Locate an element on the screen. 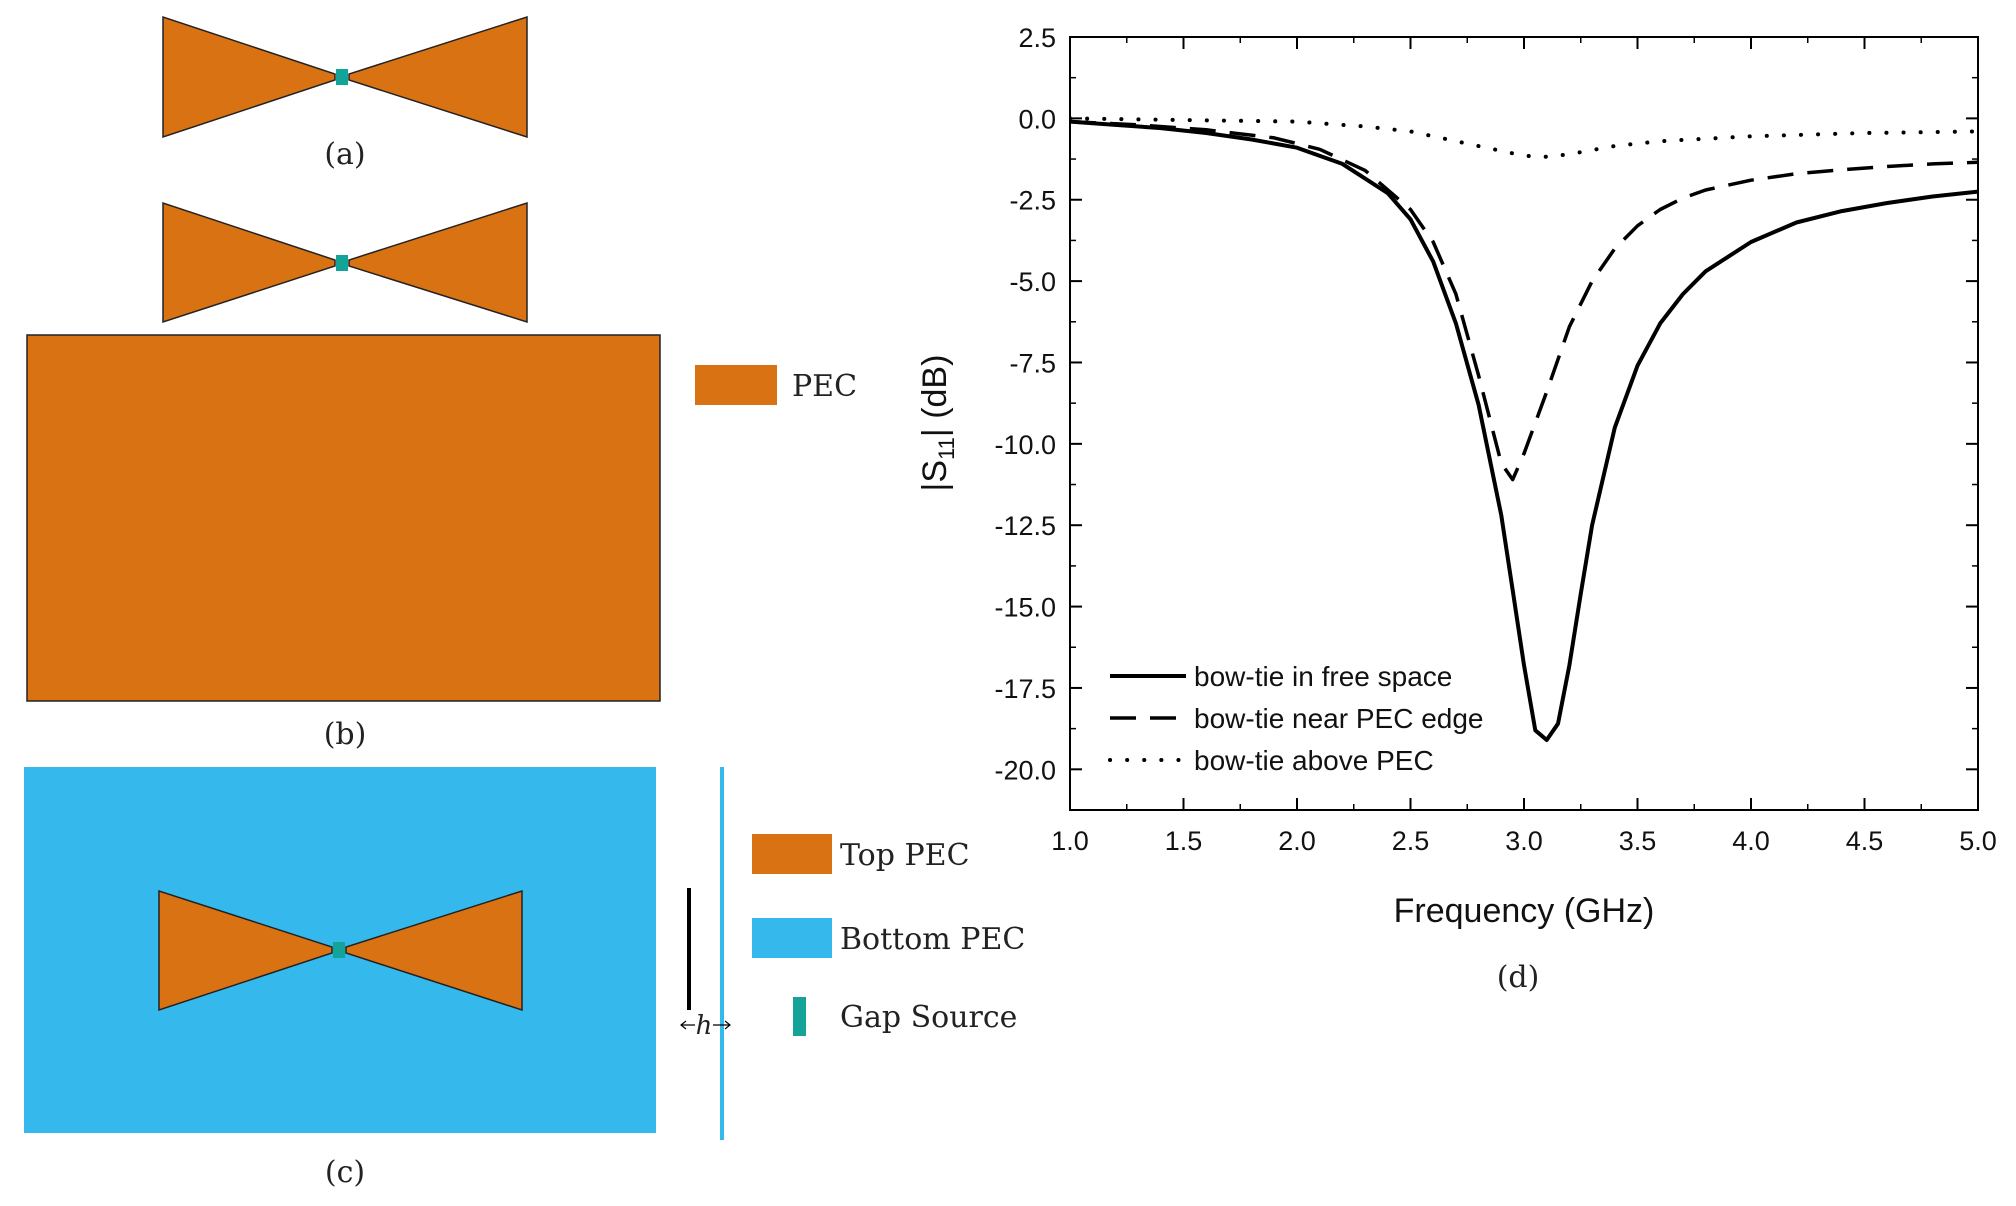 The width and height of the screenshot is (2016, 1206). legend-gap-source-swatch is located at coordinates (799, 1016).